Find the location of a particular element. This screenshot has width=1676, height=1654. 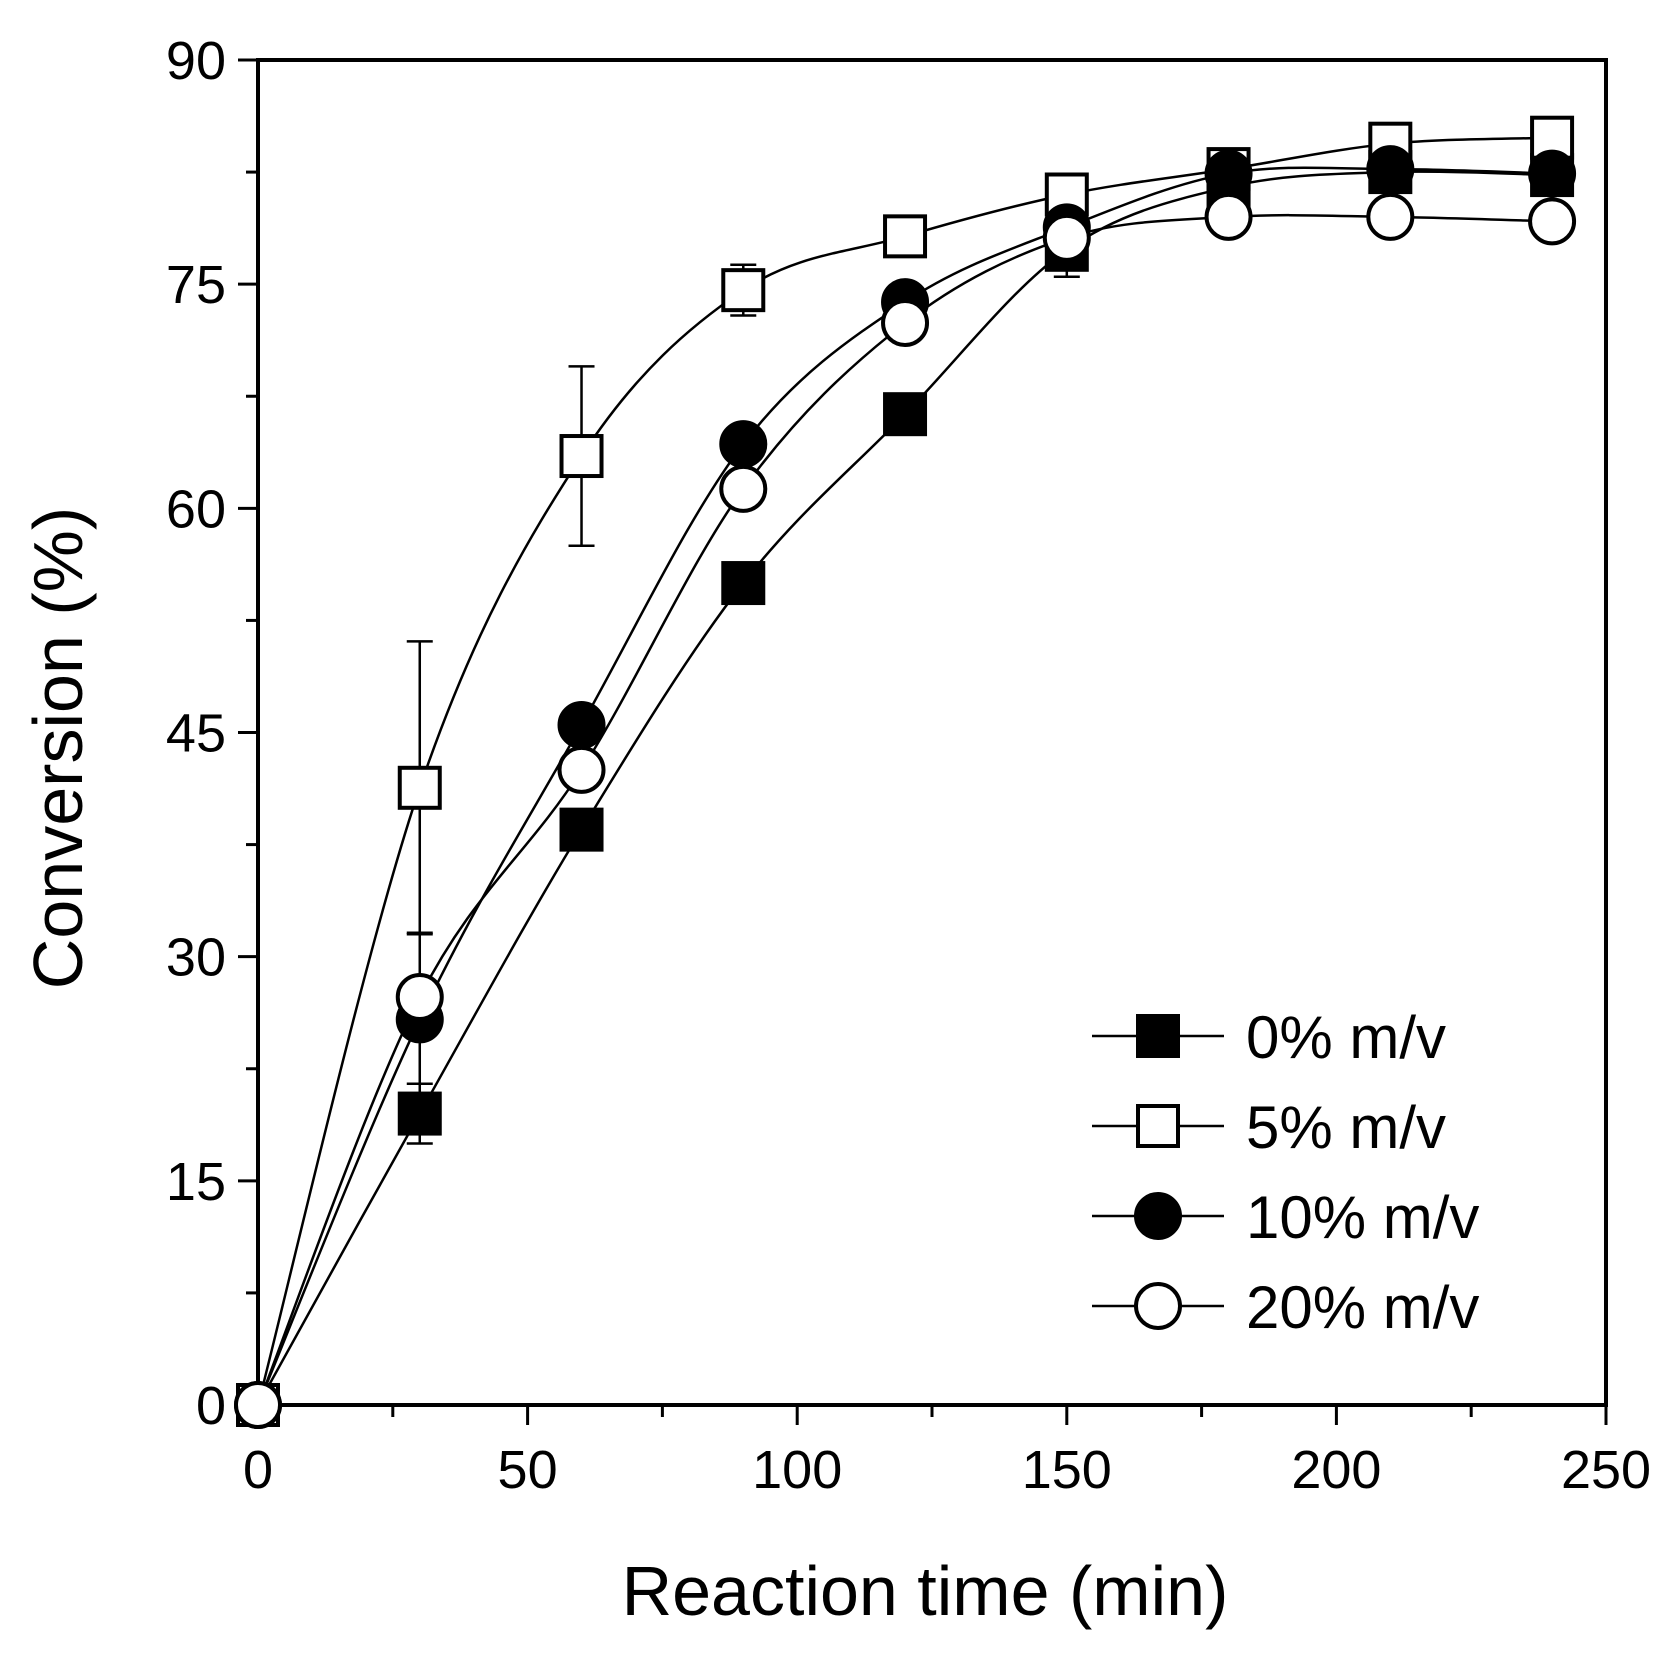

legend-label: 5% m/v is located at coordinates (1346, 1127).